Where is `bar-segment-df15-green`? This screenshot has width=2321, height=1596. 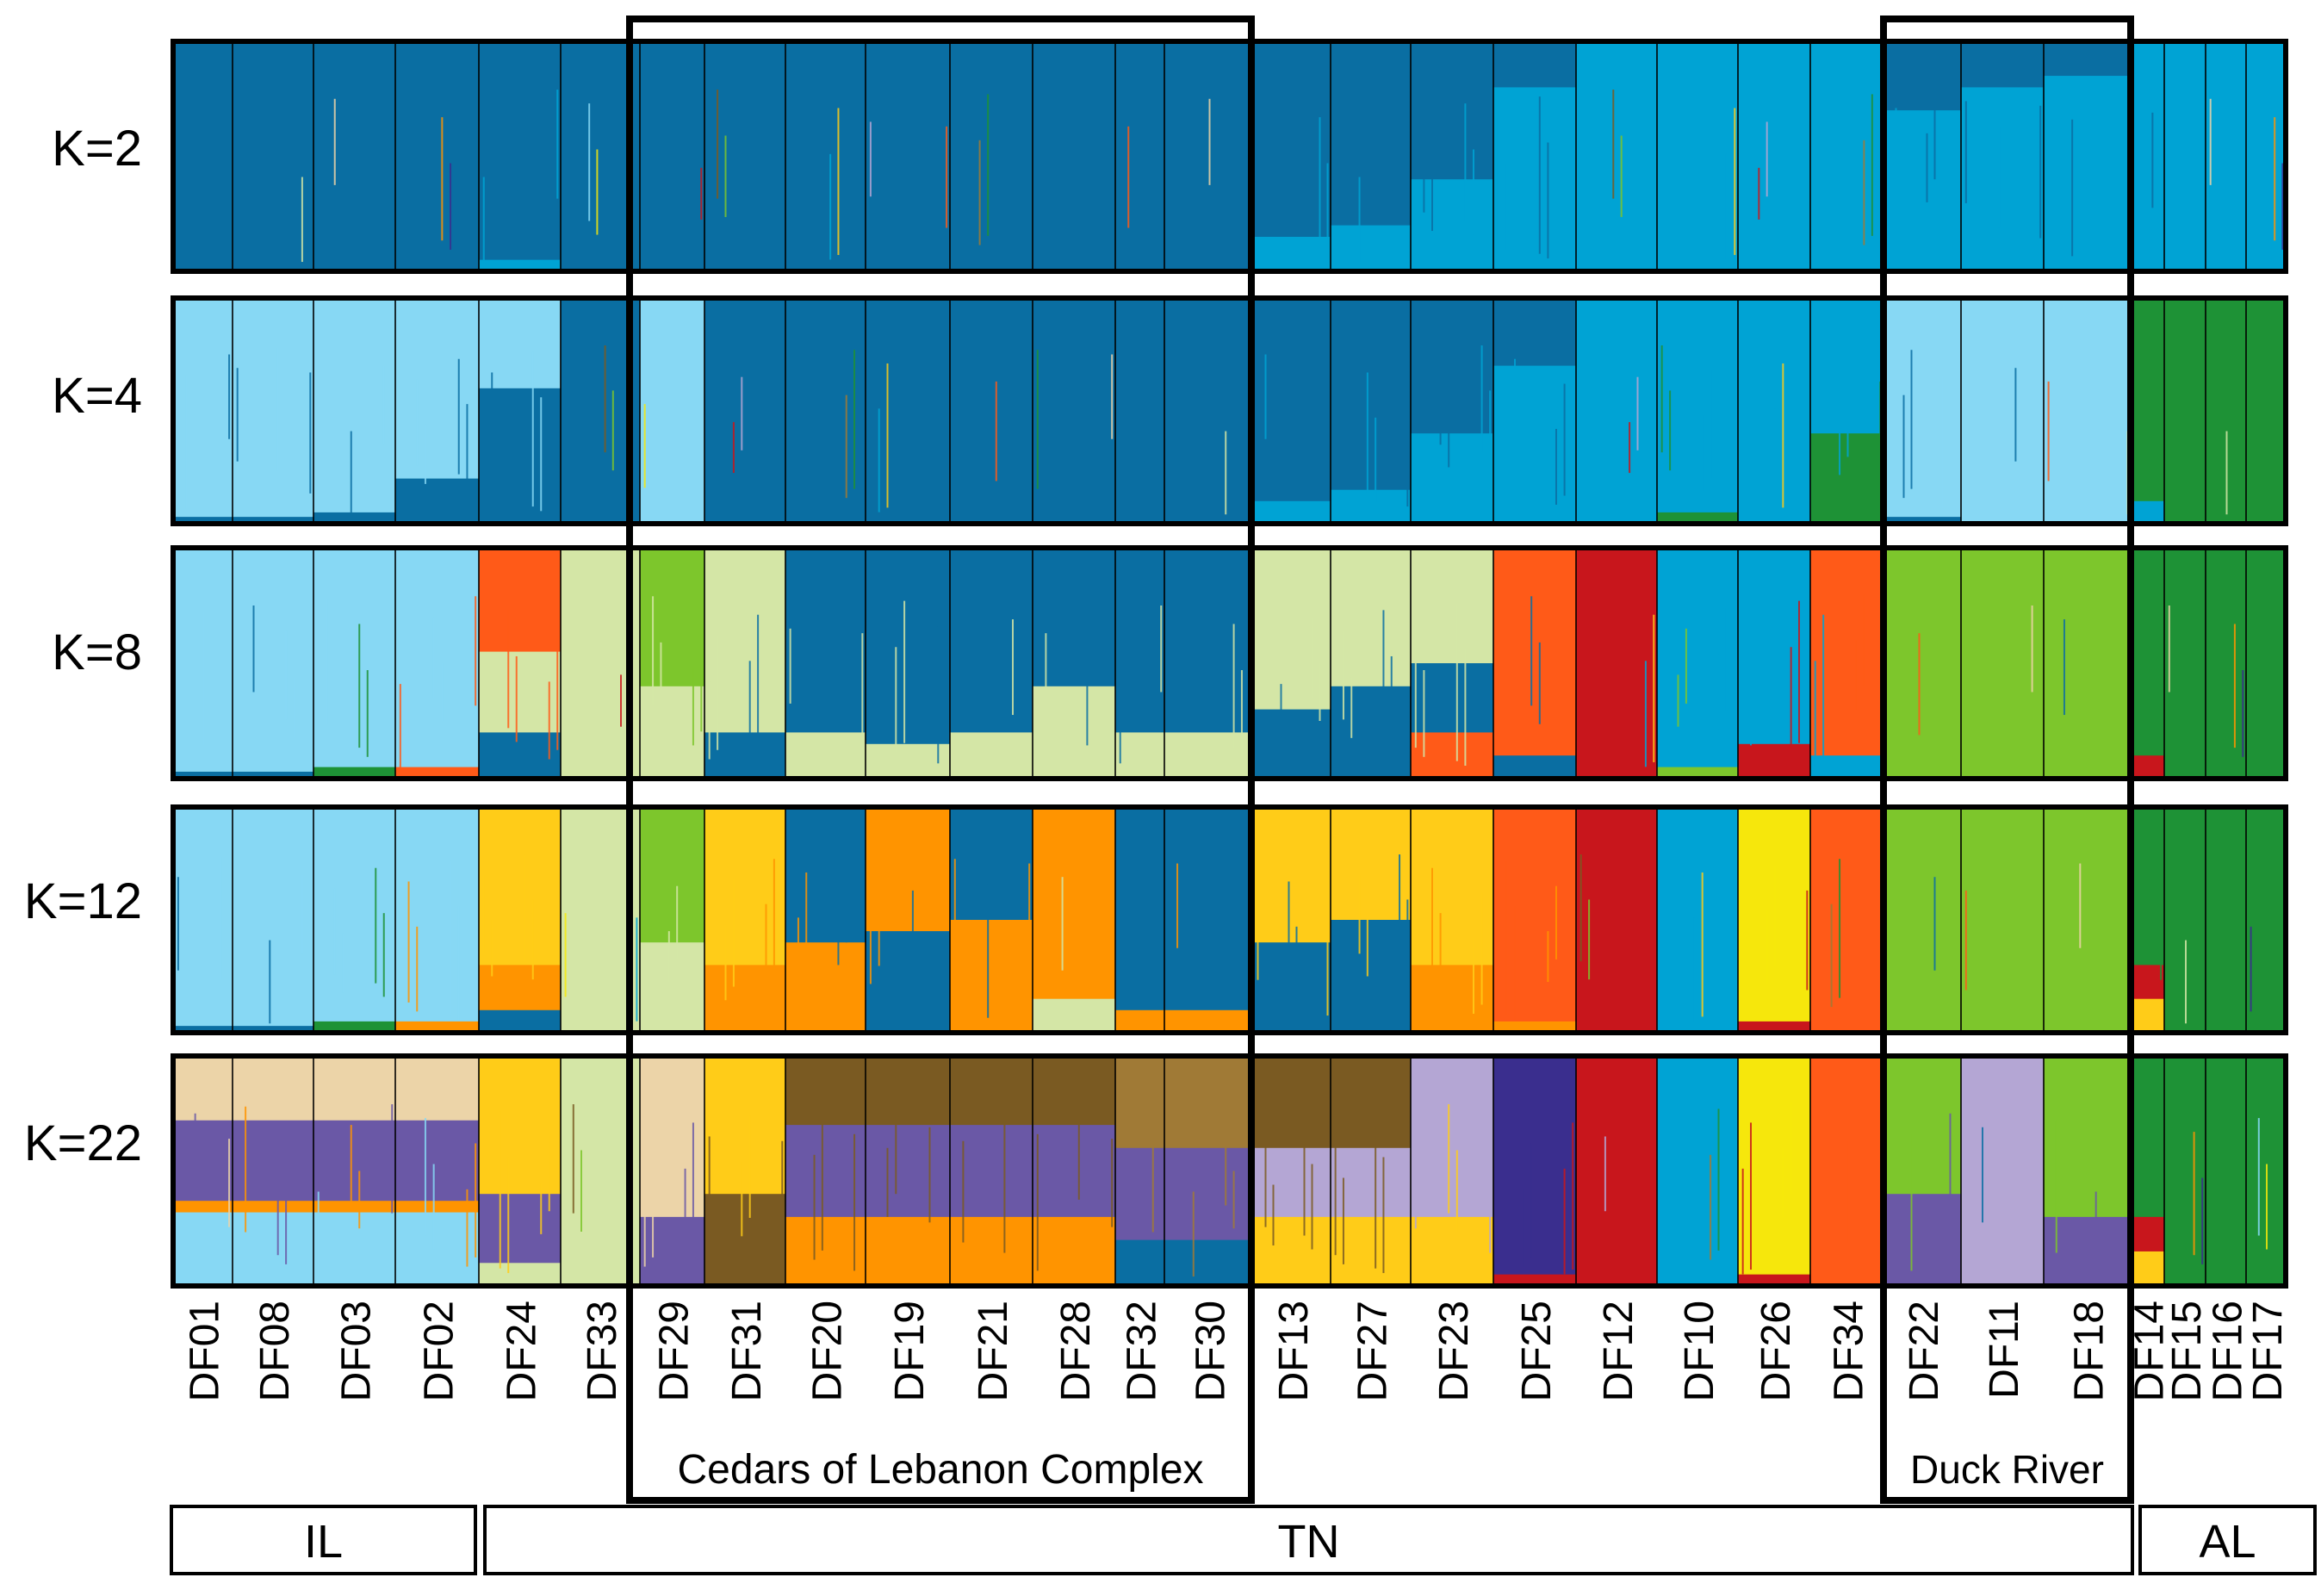 bar-segment-df15-green is located at coordinates (2185, 411).